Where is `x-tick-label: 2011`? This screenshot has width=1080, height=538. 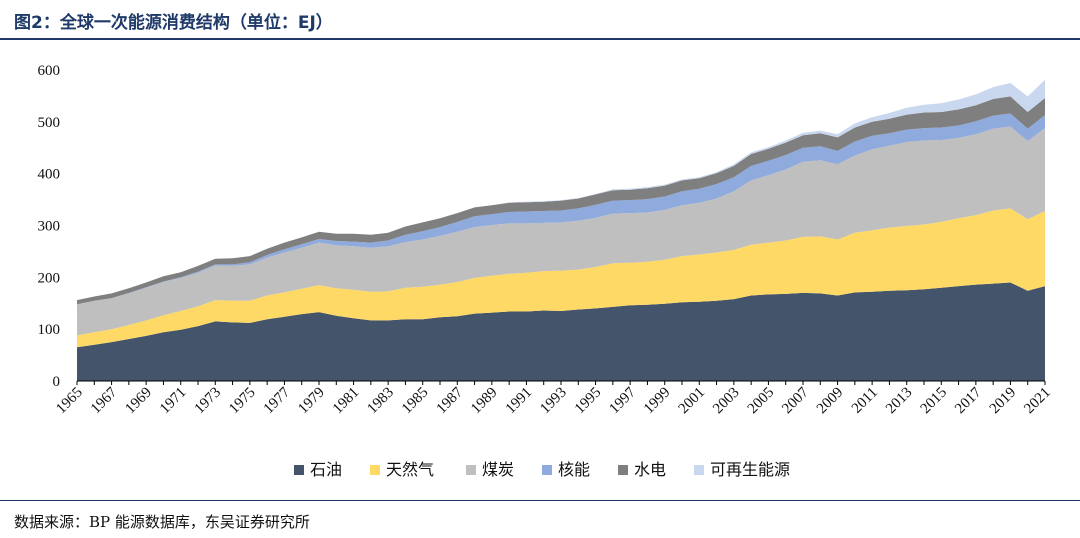 x-tick-label: 2011 is located at coordinates (865, 401).